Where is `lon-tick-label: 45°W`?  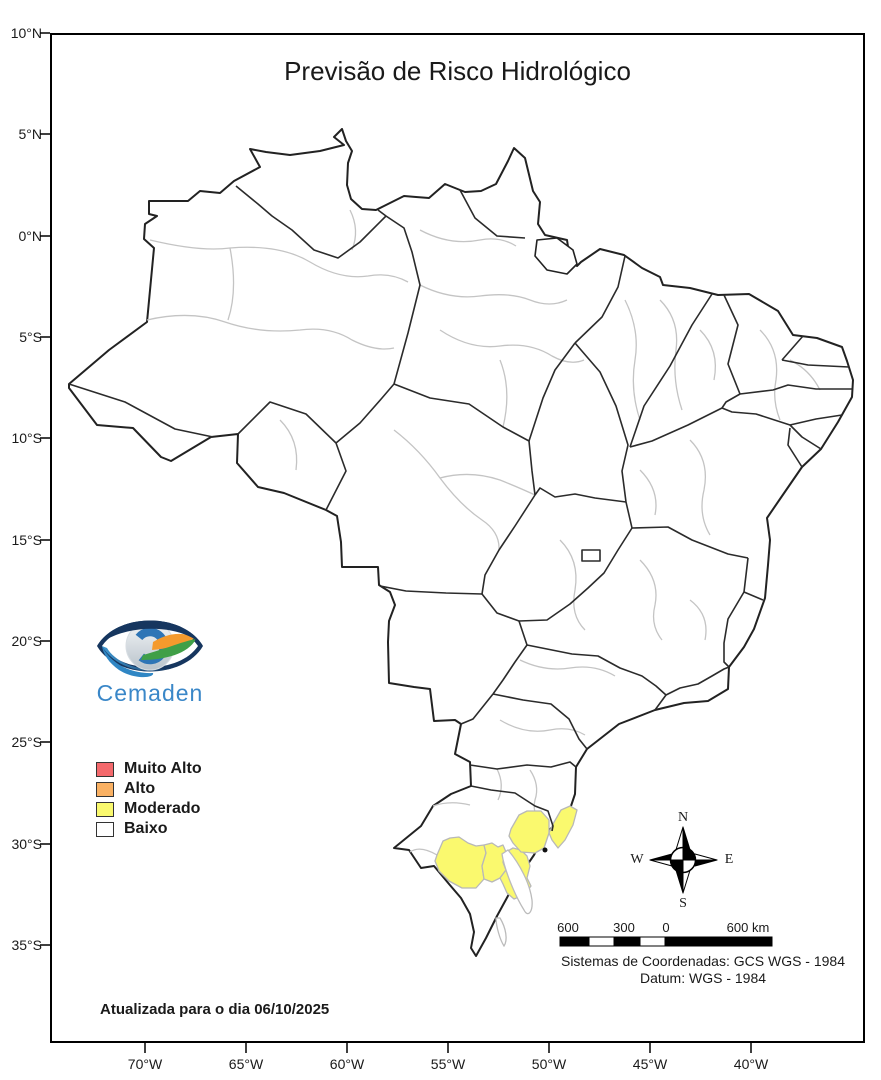
lon-tick-label: 45°W is located at coordinates (650, 1064).